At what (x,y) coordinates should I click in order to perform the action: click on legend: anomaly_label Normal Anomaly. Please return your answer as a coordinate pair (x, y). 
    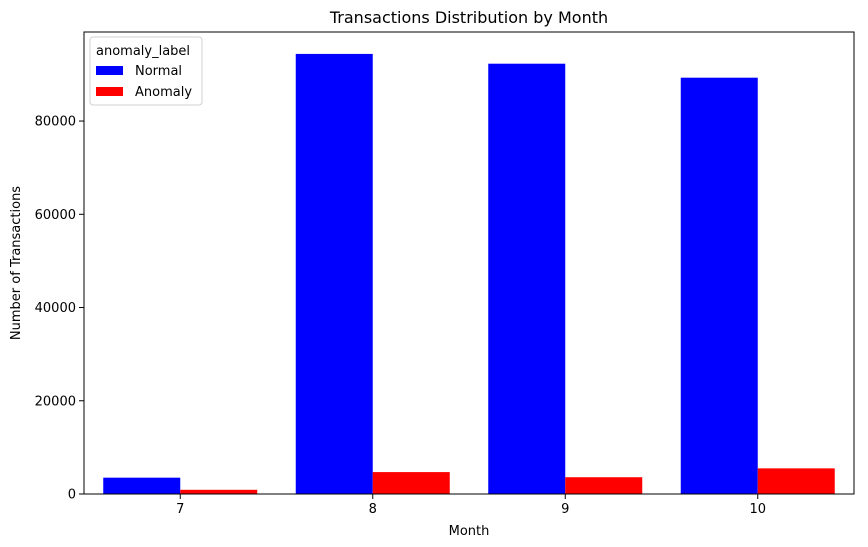
    Looking at the image, I should click on (146, 71).